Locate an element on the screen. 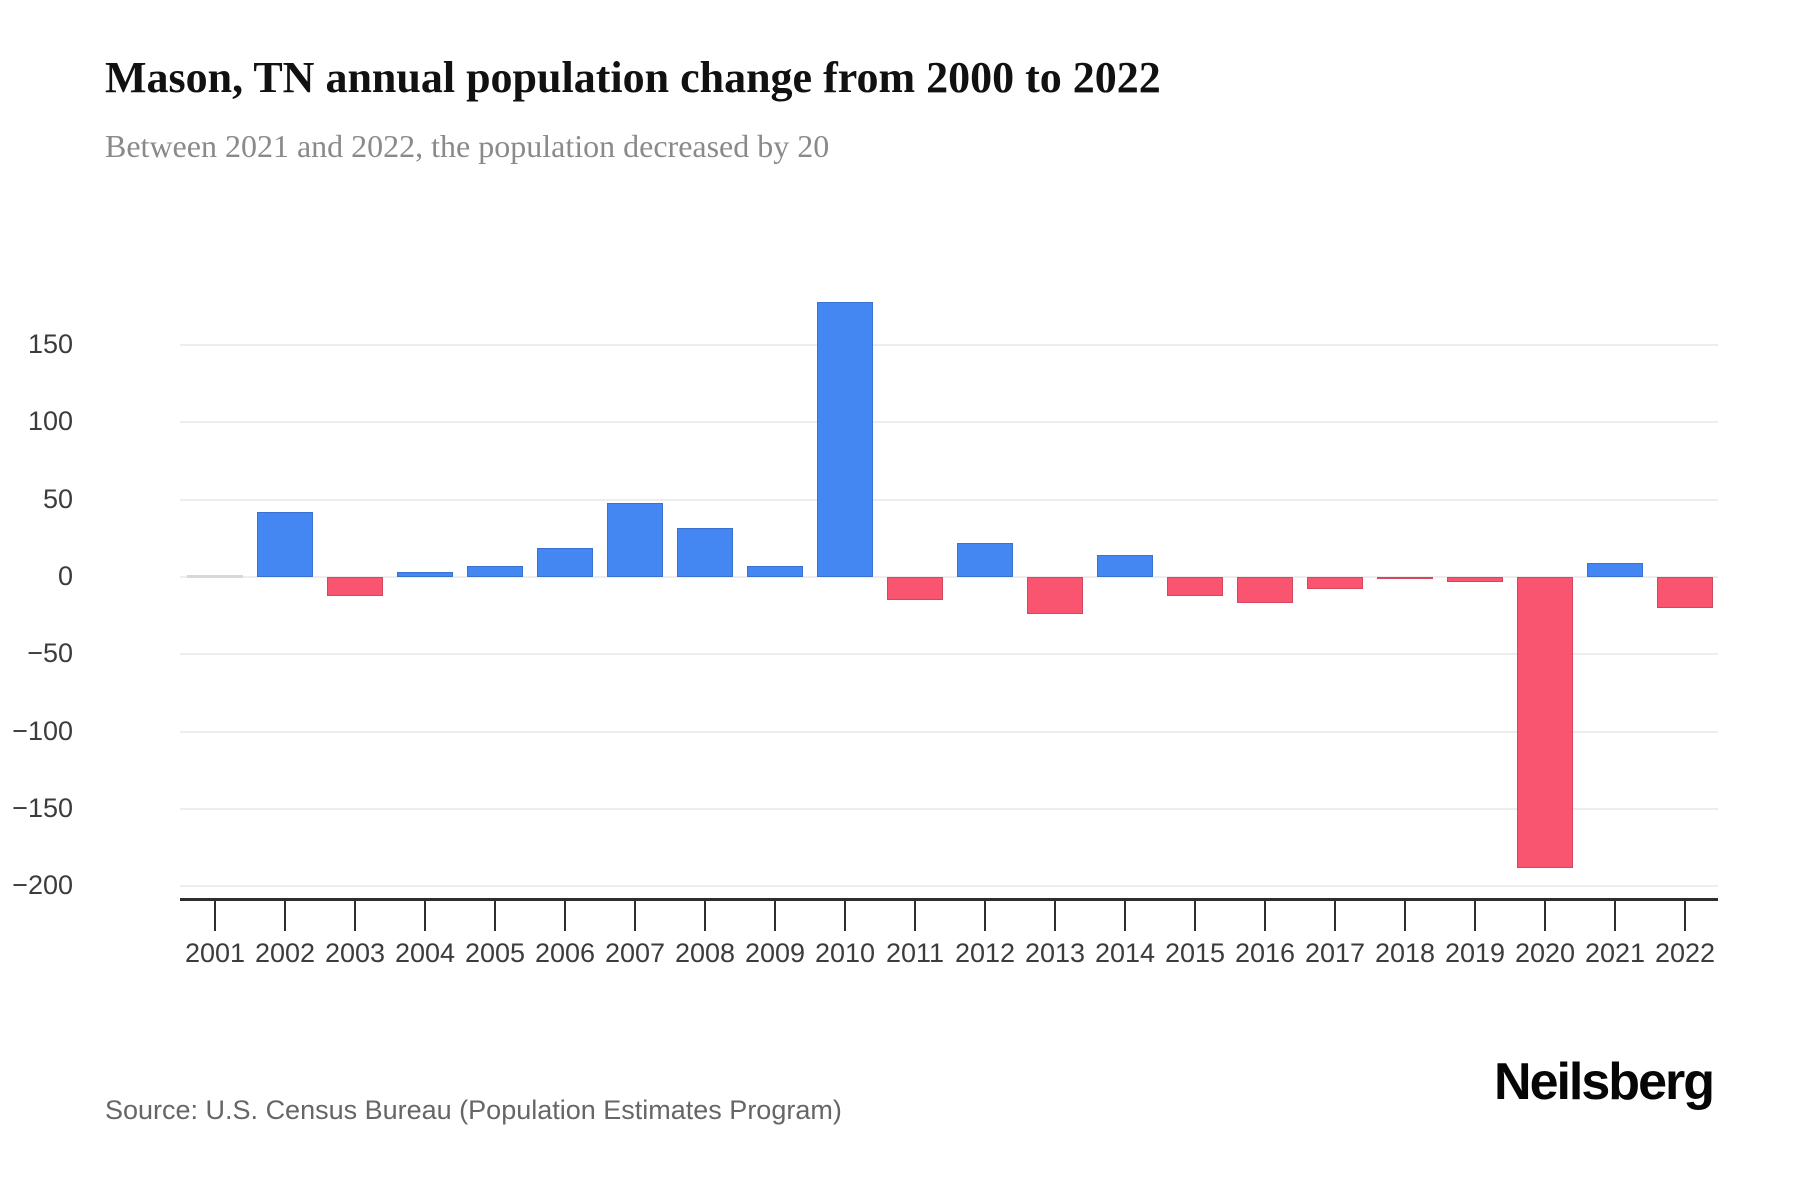  x-tick-label-2021: 2021 is located at coordinates (1615, 953).